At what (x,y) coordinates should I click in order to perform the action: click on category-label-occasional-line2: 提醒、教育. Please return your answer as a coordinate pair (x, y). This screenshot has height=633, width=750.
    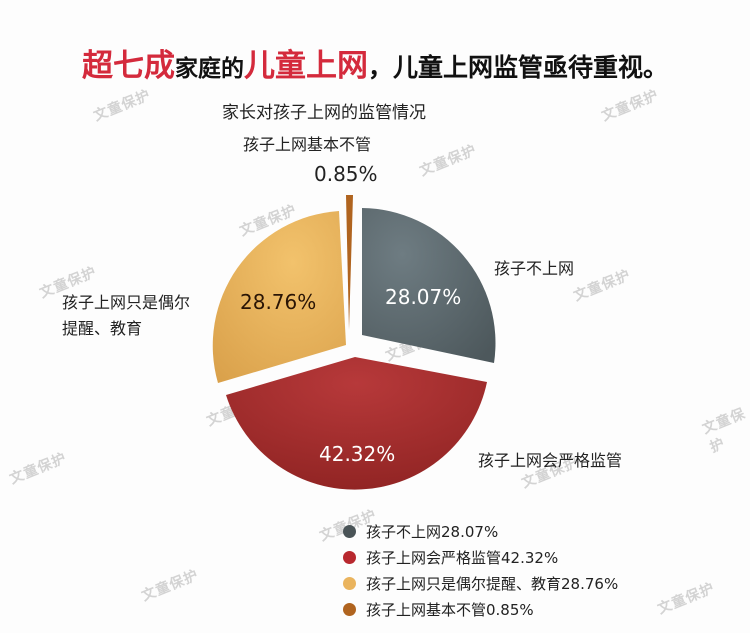
    Looking at the image, I should click on (102, 328).